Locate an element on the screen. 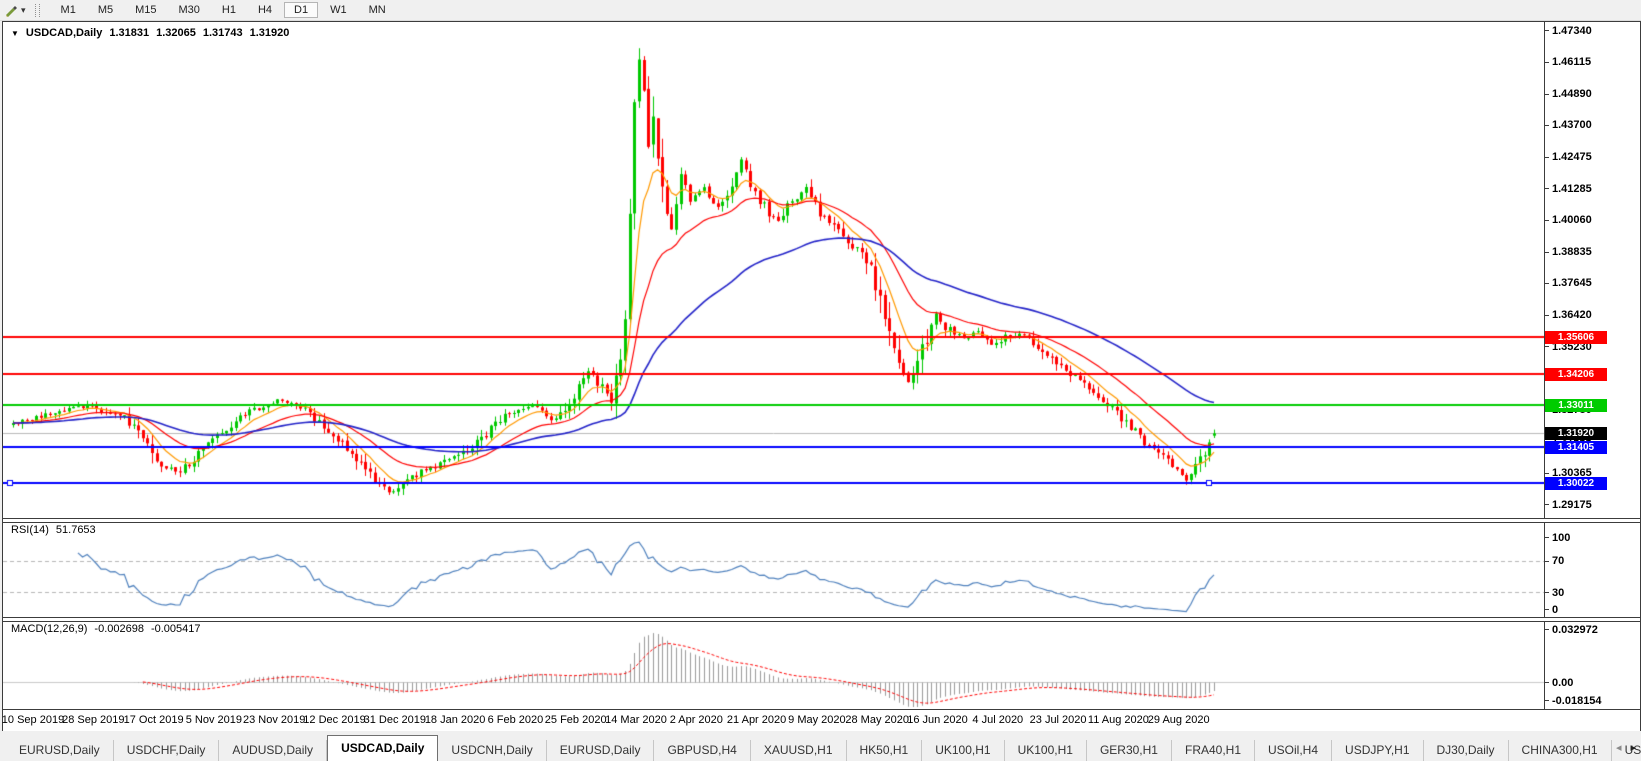  macd-canvas is located at coordinates (773, 664).